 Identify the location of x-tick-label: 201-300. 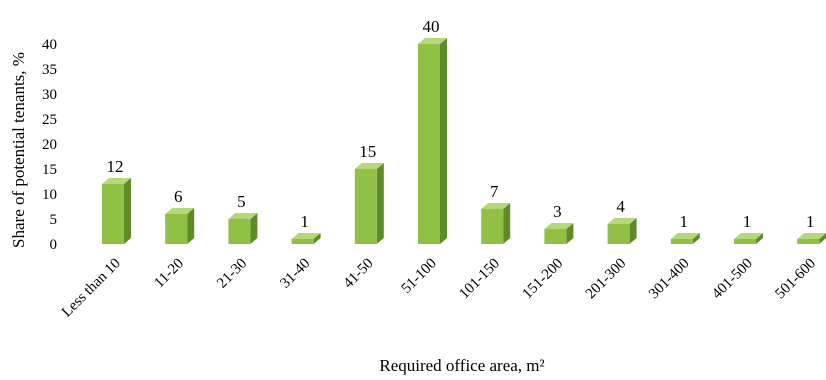
(606, 279).